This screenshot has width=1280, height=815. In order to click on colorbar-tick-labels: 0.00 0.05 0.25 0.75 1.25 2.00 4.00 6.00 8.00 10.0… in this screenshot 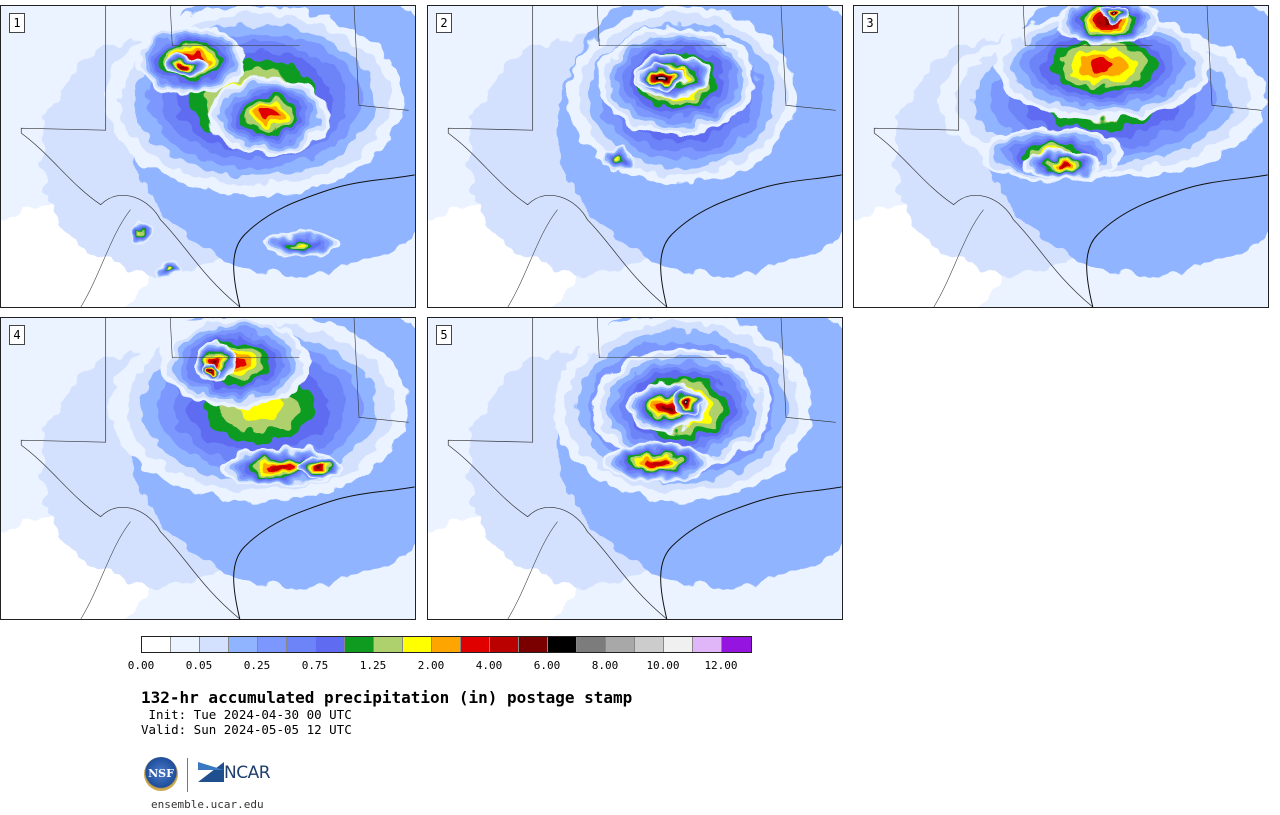, I will do `click(444, 666)`.